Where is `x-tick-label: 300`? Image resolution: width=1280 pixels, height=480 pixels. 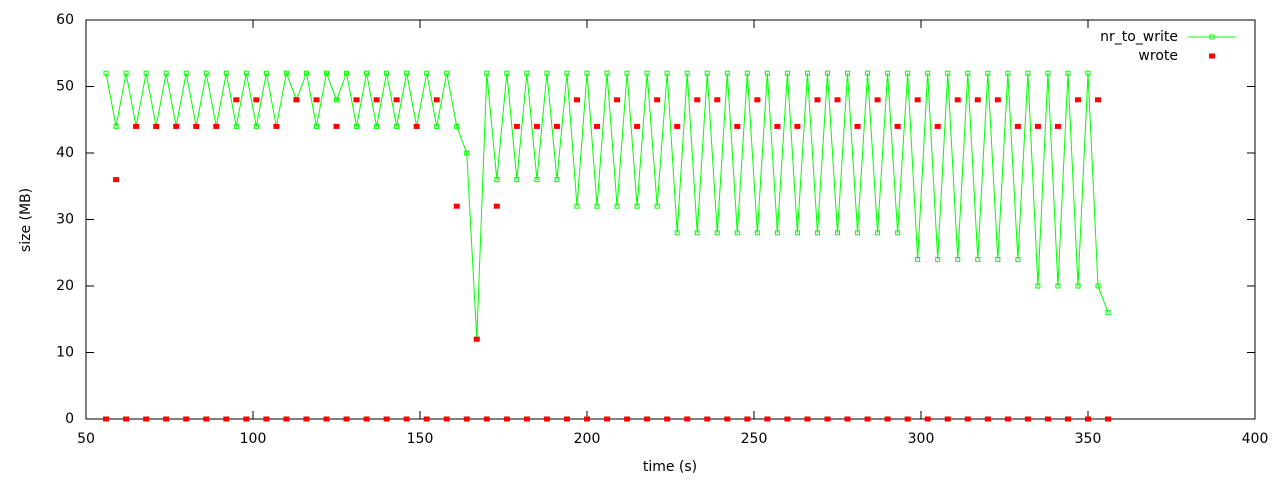 x-tick-label: 300 is located at coordinates (921, 439).